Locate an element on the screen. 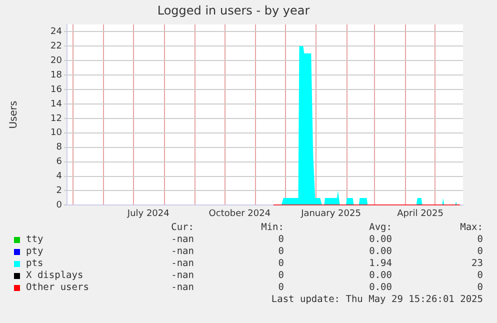  legend-label: X displays is located at coordinates (54, 275).